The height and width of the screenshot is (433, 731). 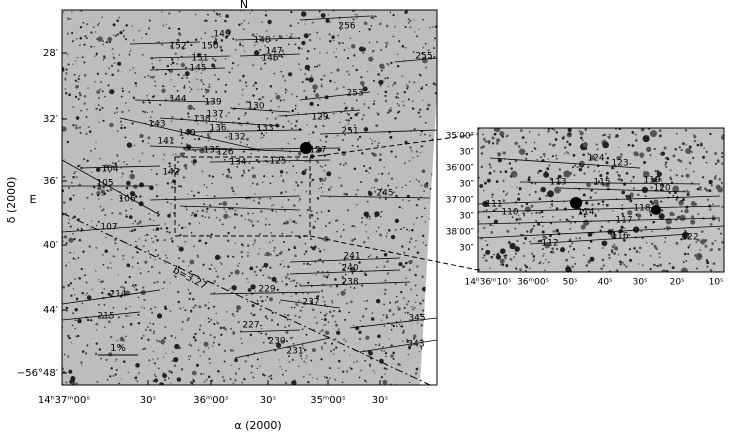 I want to click on star-label: 150, so click(x=209, y=47).